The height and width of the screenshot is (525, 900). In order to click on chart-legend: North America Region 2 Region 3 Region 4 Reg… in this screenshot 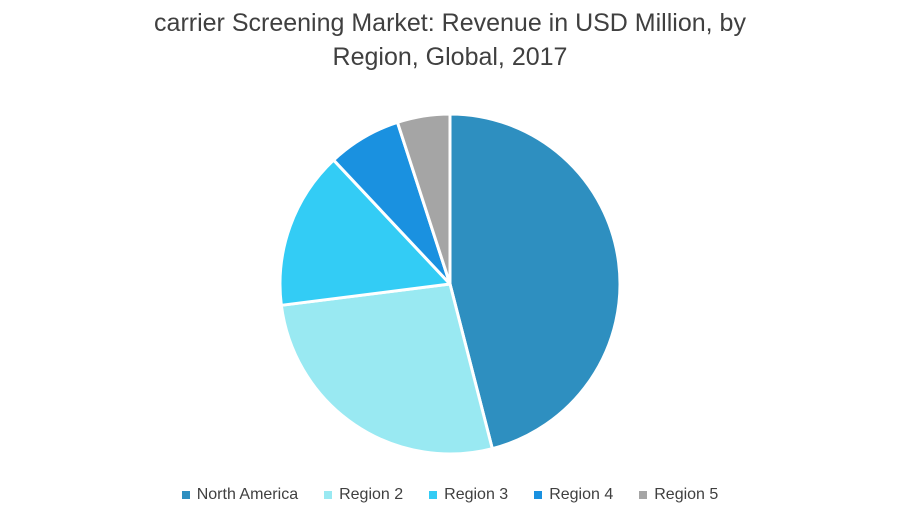, I will do `click(450, 495)`.